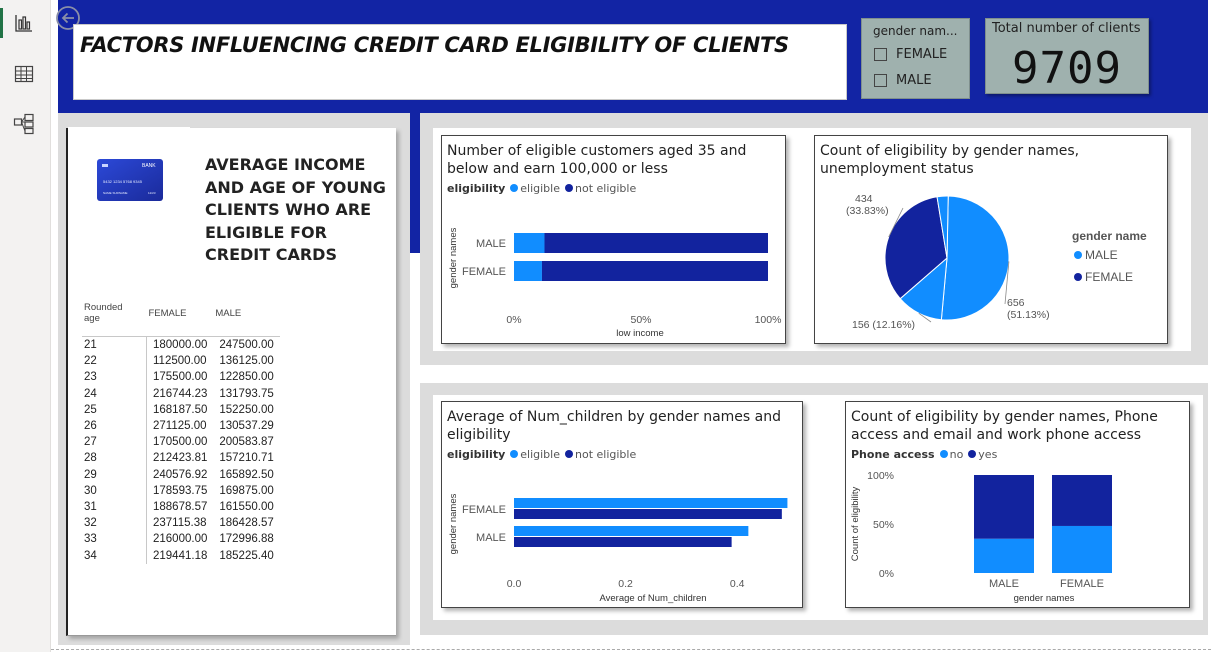  What do you see at coordinates (181, 409) in the screenshot?
I see `table-row: 25 168187.50 152250.00` at bounding box center [181, 409].